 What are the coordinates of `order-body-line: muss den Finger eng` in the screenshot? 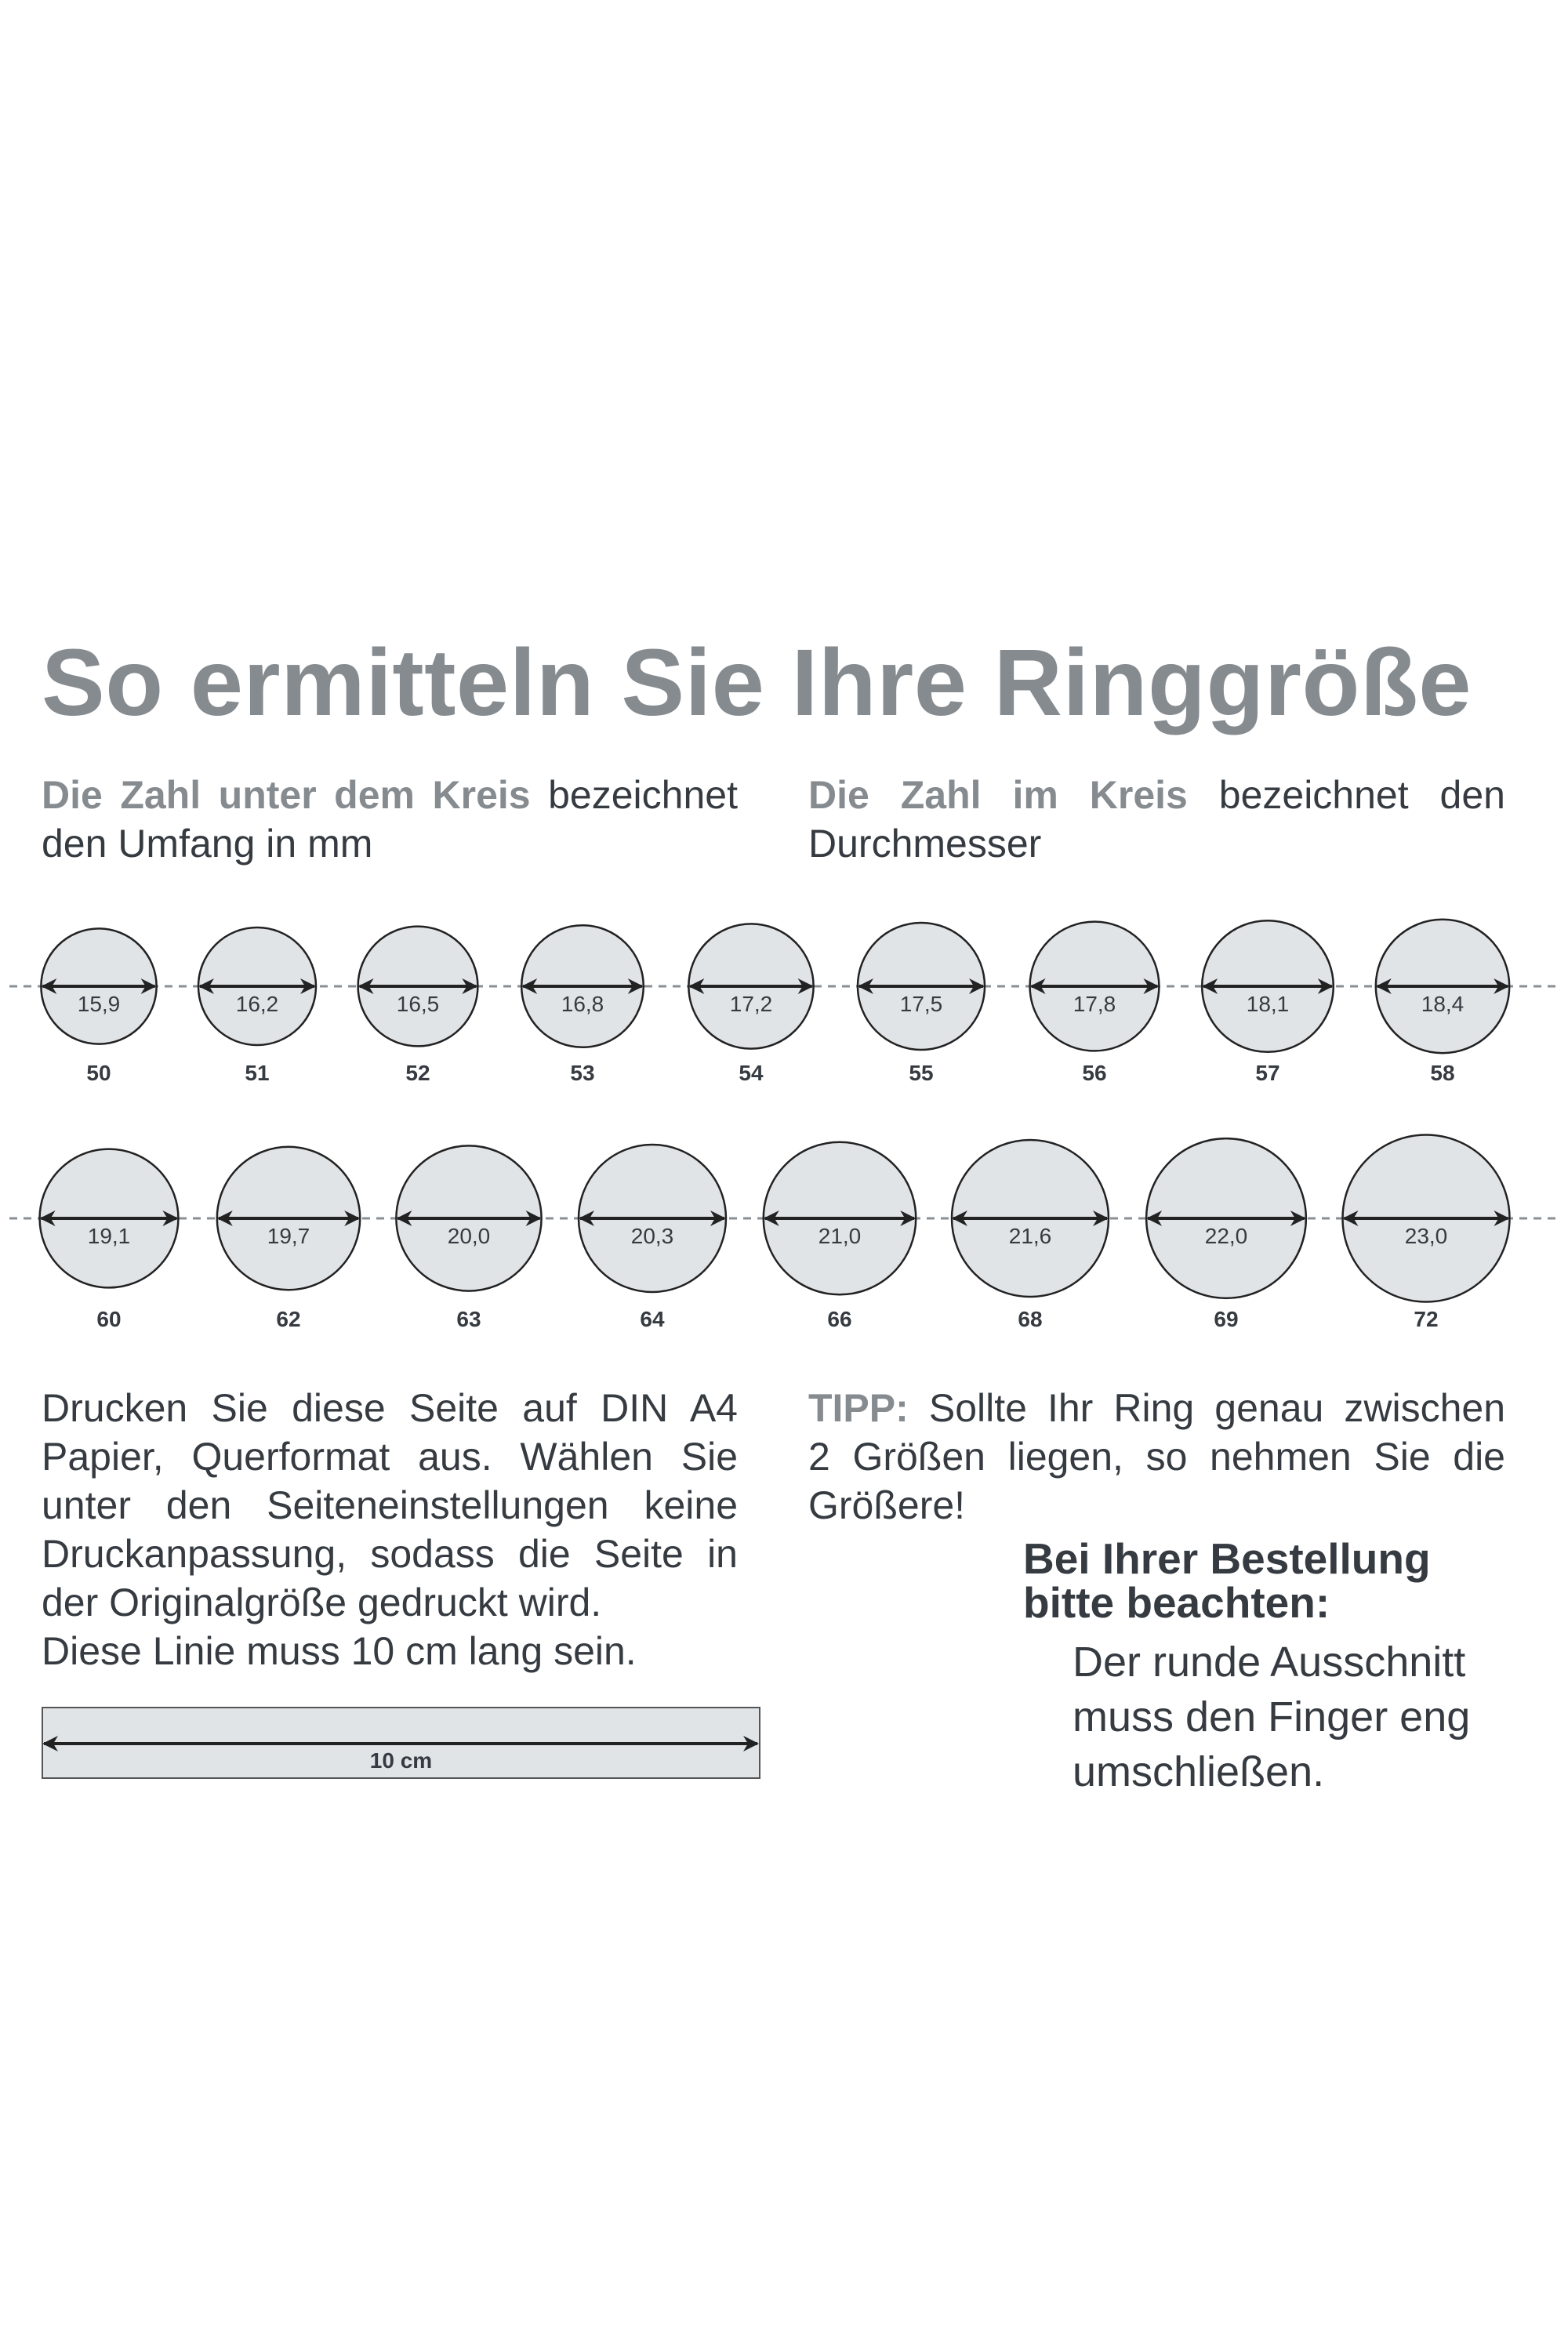 It's located at (1272, 1716).